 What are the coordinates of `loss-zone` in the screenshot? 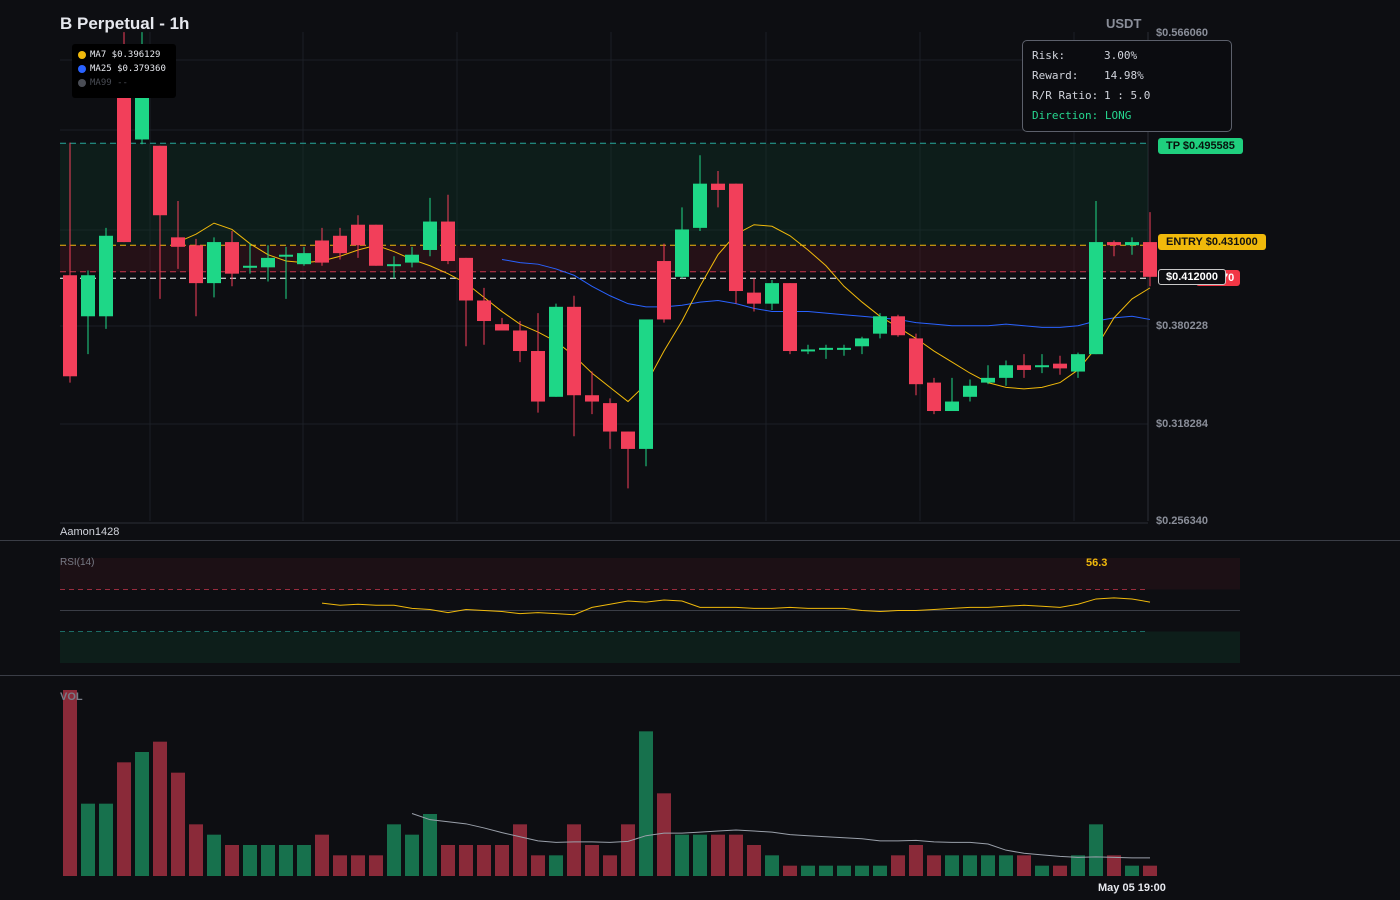 It's located at (604, 258).